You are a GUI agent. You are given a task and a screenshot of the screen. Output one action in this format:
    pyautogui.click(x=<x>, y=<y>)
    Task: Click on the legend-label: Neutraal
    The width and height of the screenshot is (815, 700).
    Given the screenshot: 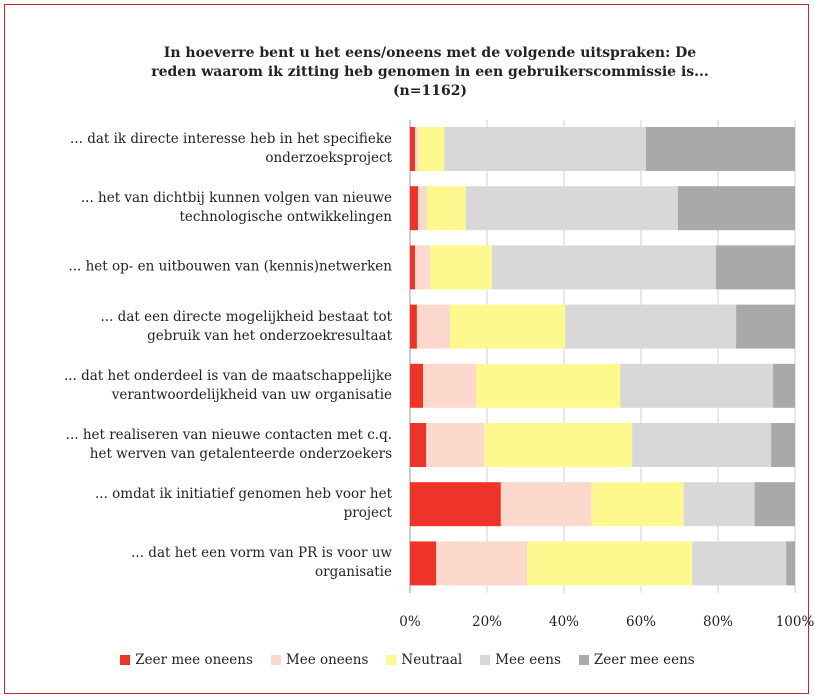 What is the action you would take?
    pyautogui.click(x=432, y=660)
    